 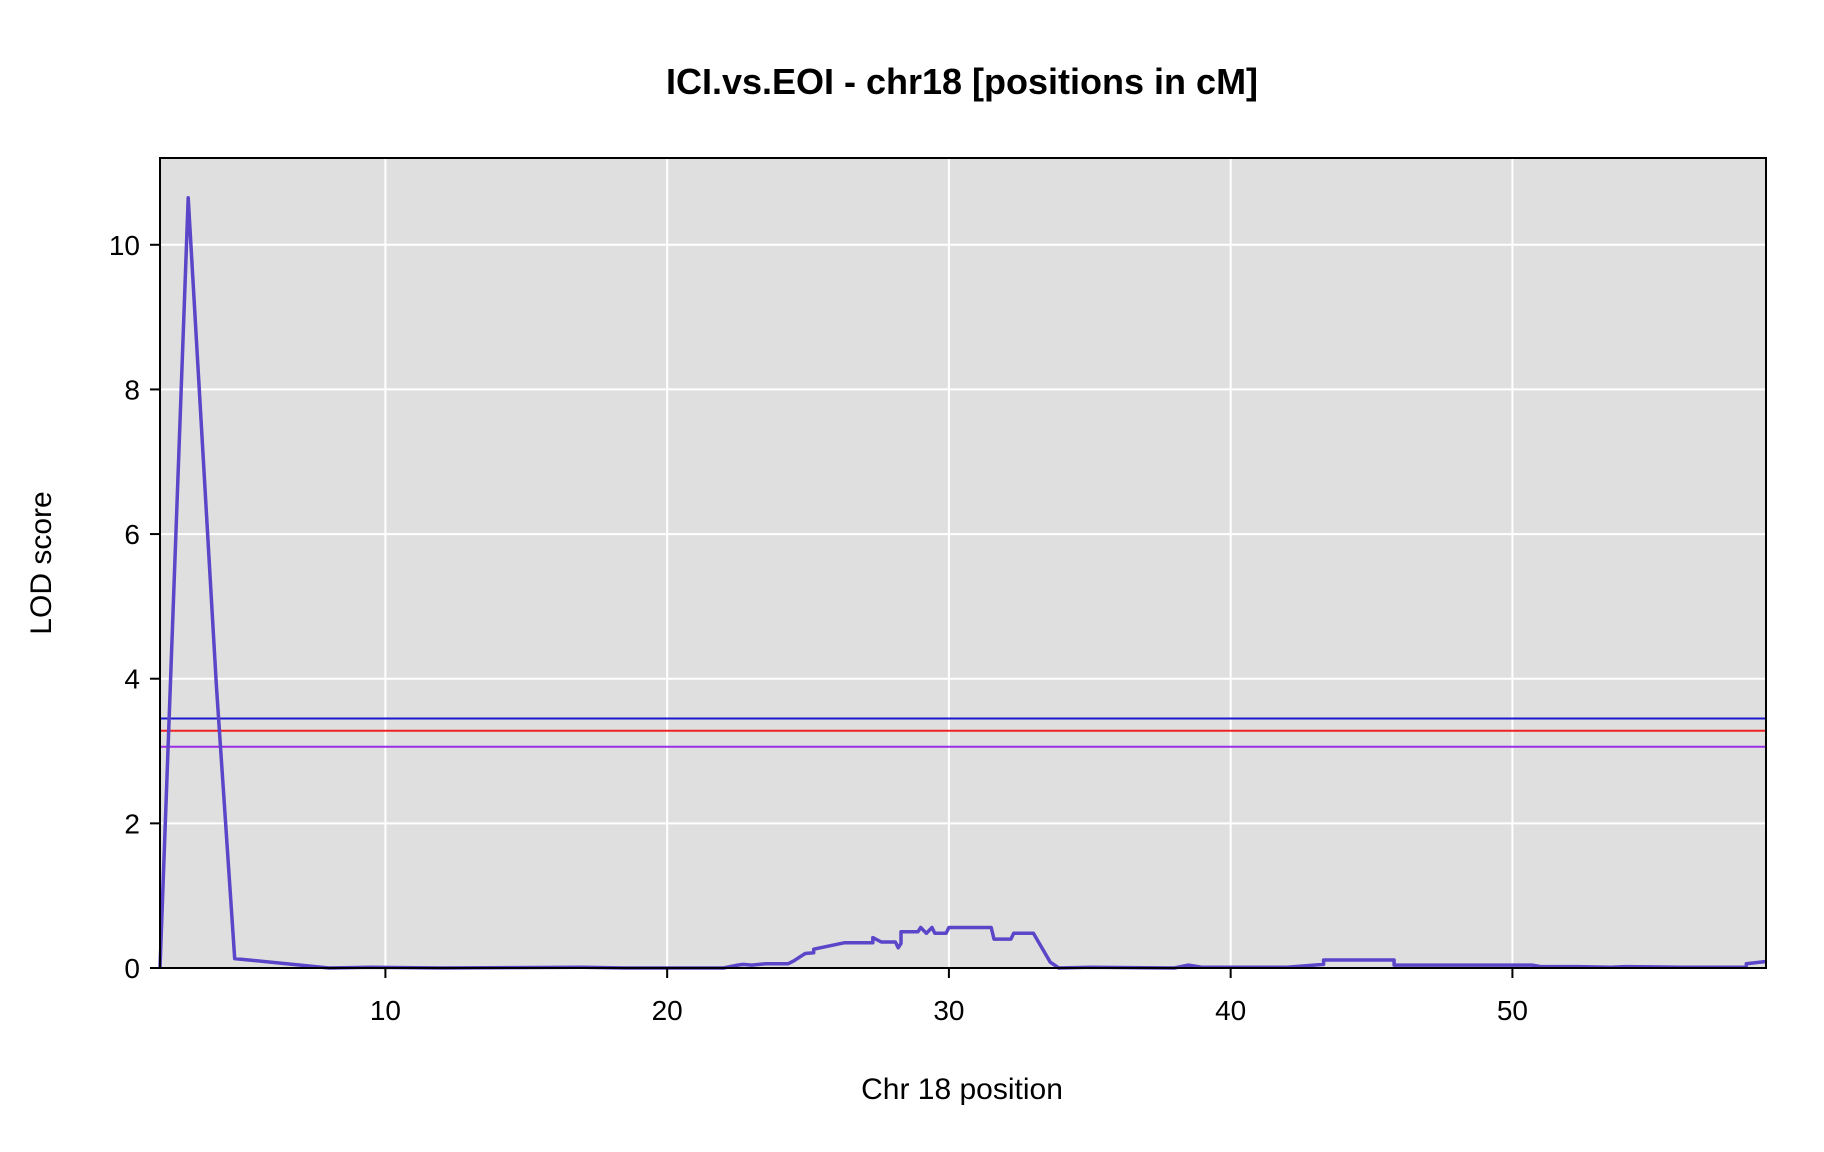 I want to click on x-tick-label: 10, so click(x=385, y=1010).